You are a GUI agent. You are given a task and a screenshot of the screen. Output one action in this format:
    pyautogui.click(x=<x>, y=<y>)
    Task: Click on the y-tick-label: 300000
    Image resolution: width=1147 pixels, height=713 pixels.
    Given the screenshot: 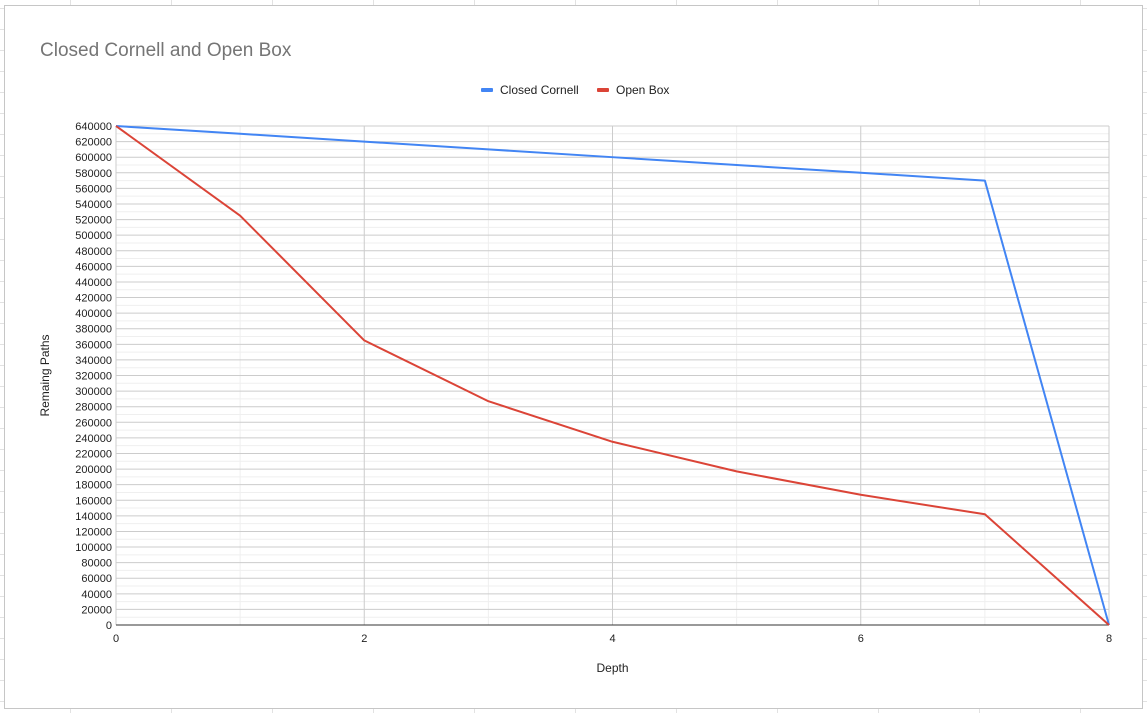 What is the action you would take?
    pyautogui.click(x=93, y=392)
    